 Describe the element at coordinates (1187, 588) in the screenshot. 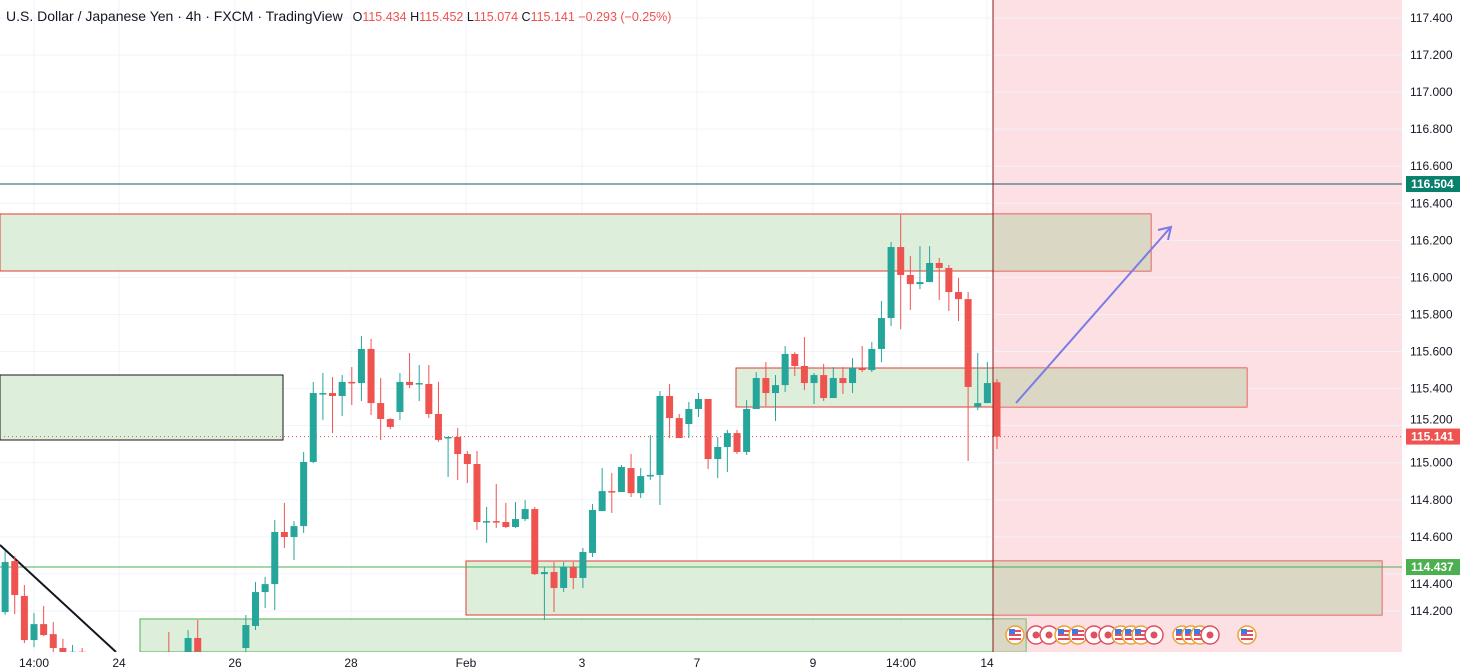

I see `zone-overlap` at that location.